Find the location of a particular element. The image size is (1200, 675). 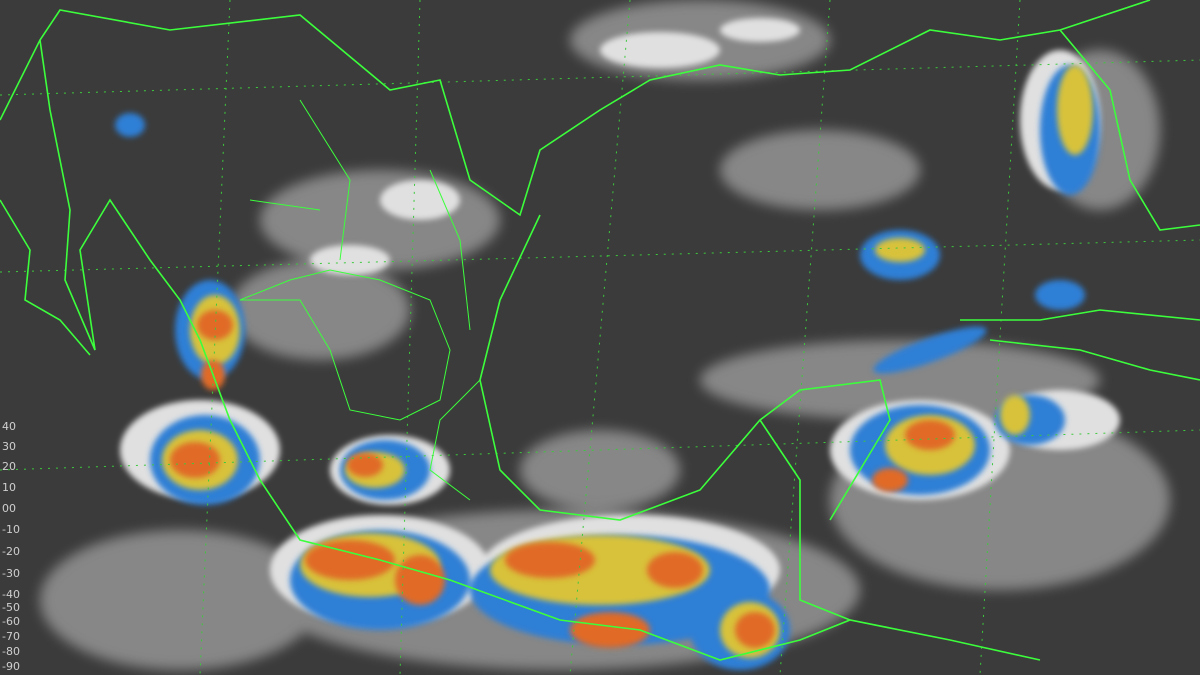

scale-label: -60 is located at coordinates (11, 621).